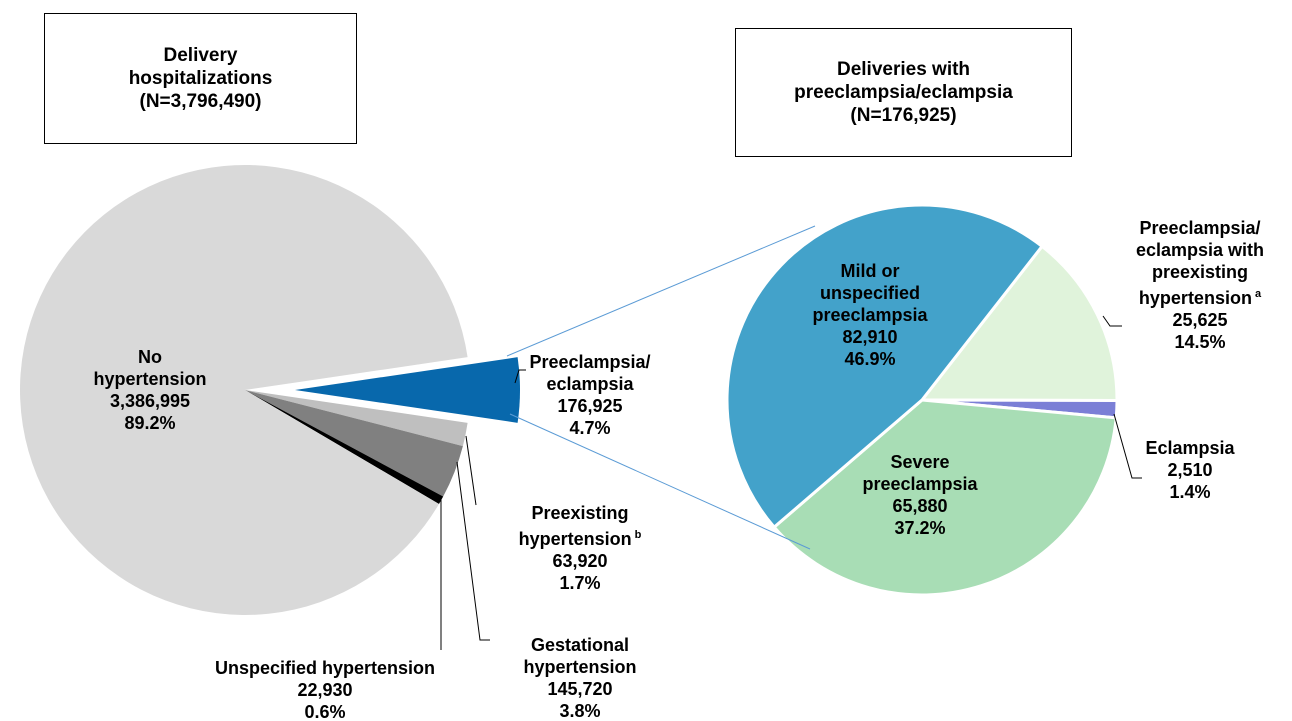 This screenshot has width=1292, height=721. What do you see at coordinates (1258, 294) in the screenshot?
I see `footnote-marker: a` at bounding box center [1258, 294].